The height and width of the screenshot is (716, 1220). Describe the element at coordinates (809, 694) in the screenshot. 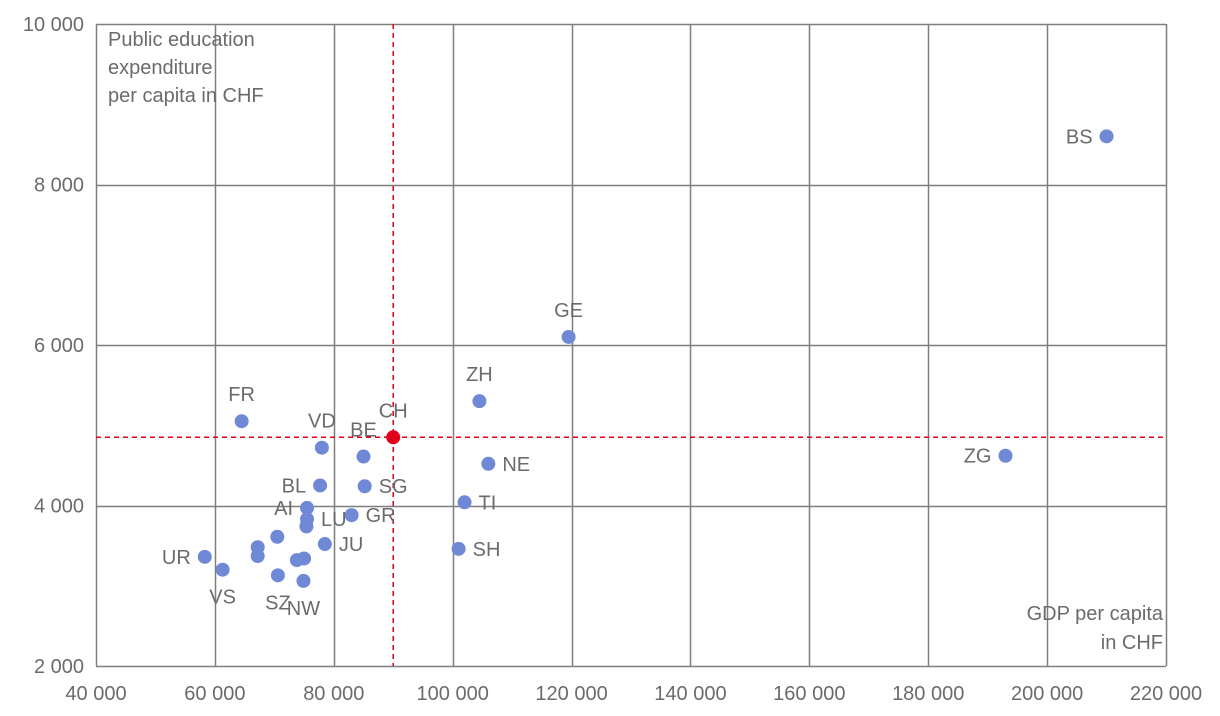

I see `x-tick-label: 160 000` at that location.